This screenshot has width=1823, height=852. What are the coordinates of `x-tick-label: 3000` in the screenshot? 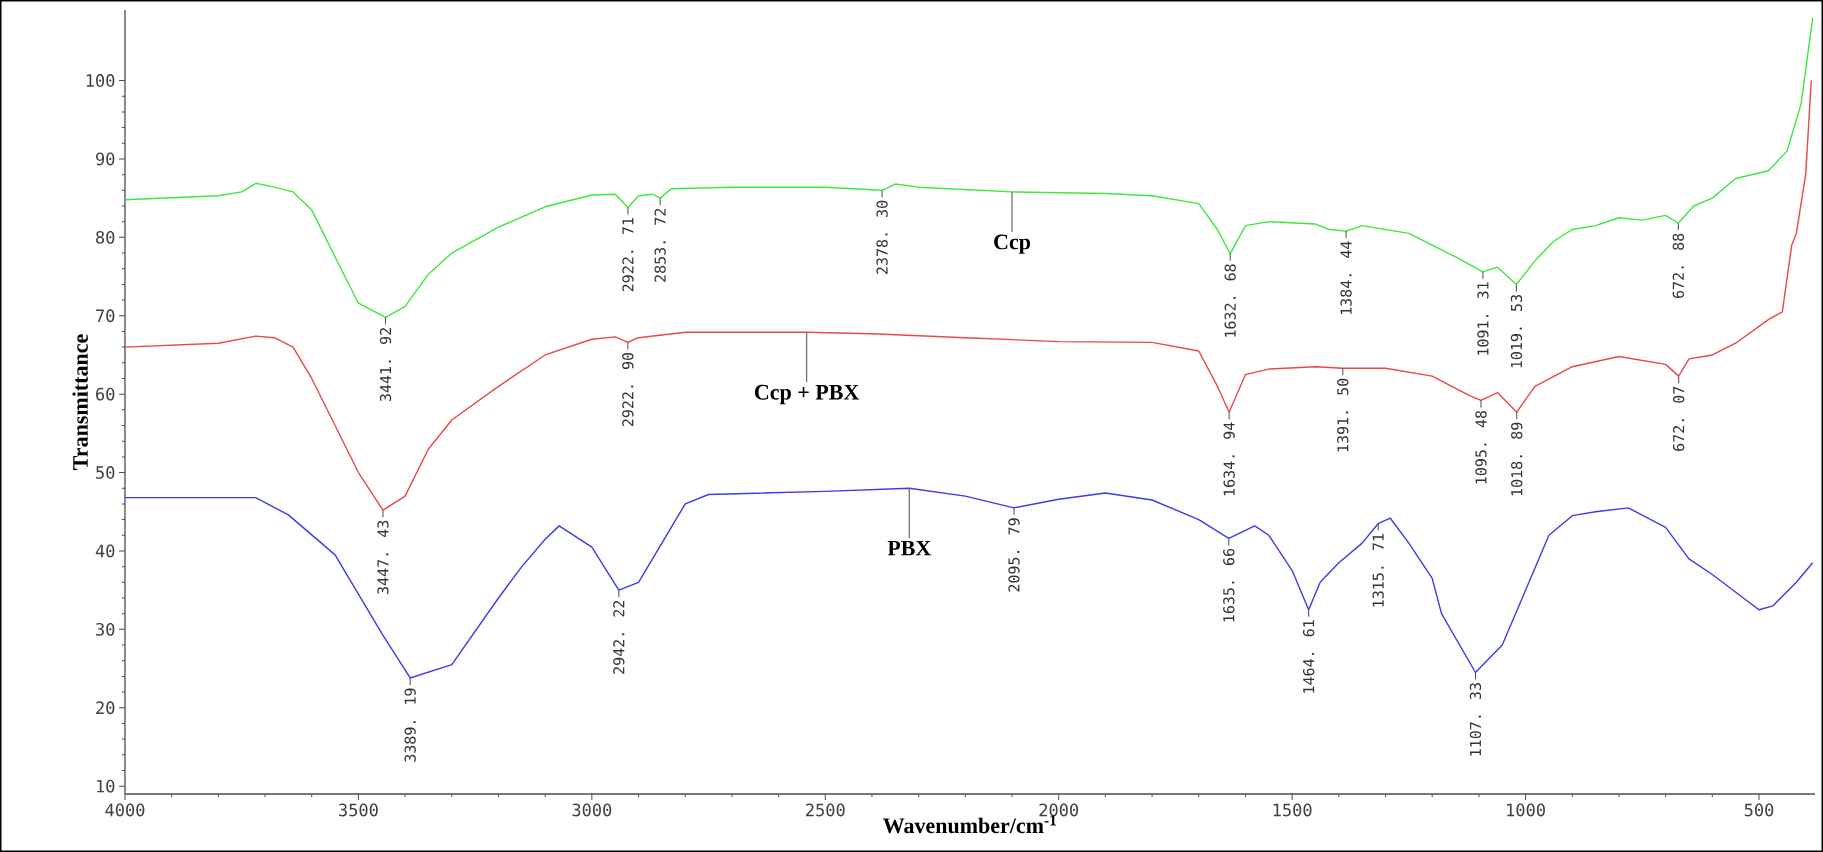 It's located at (592, 810).